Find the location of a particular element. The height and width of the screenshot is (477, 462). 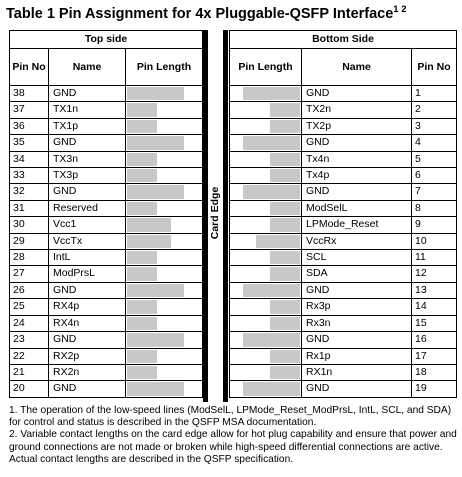

pin-row: Rx3p 14 is located at coordinates (343, 307).